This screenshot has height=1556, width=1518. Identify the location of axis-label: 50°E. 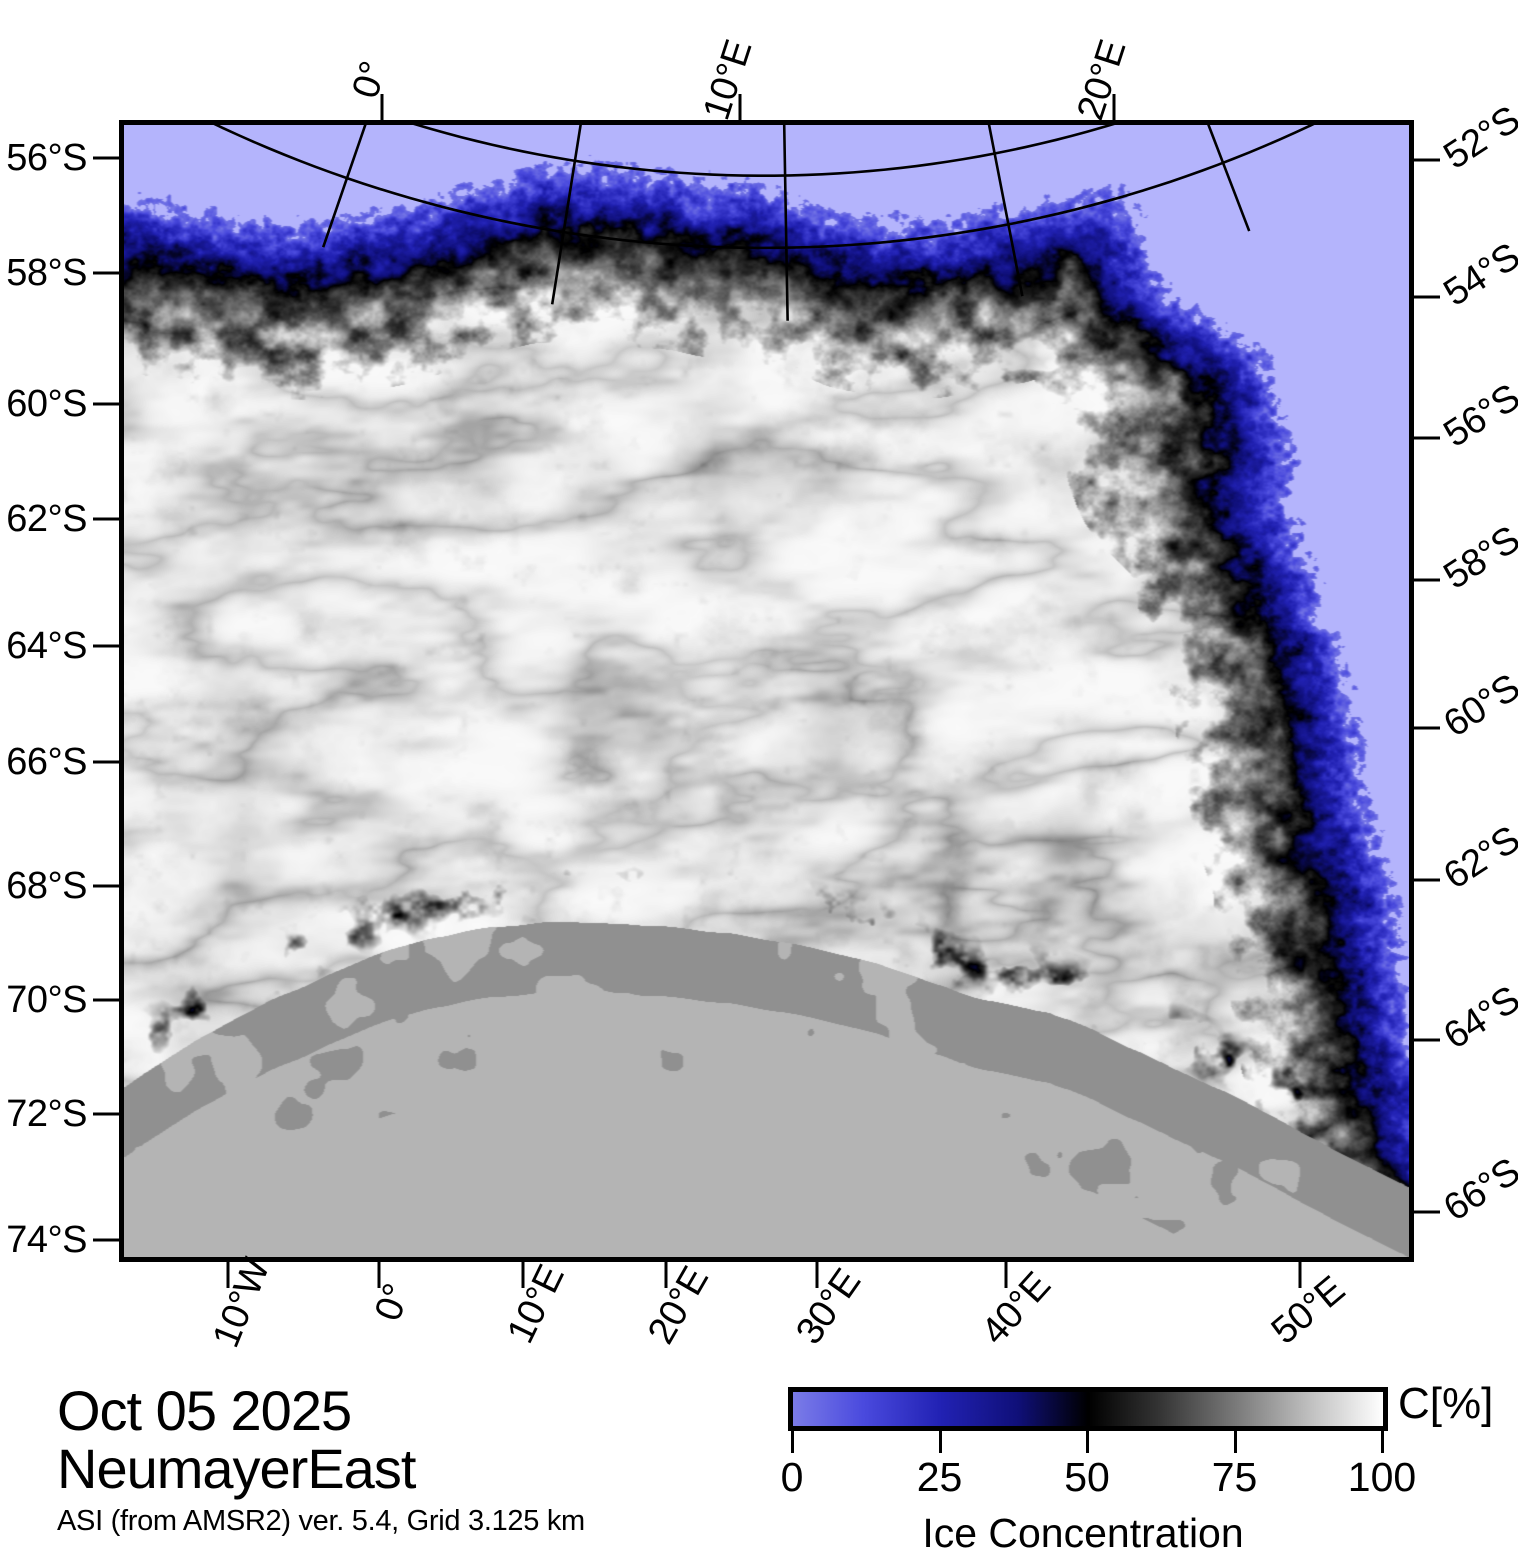
(1308, 1310).